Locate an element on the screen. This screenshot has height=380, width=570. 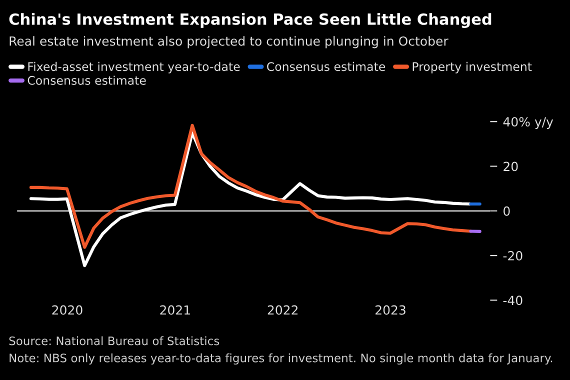
chart-subtitle: Real estate investment also projected to continue plunging in October is located at coordinates (229, 42).